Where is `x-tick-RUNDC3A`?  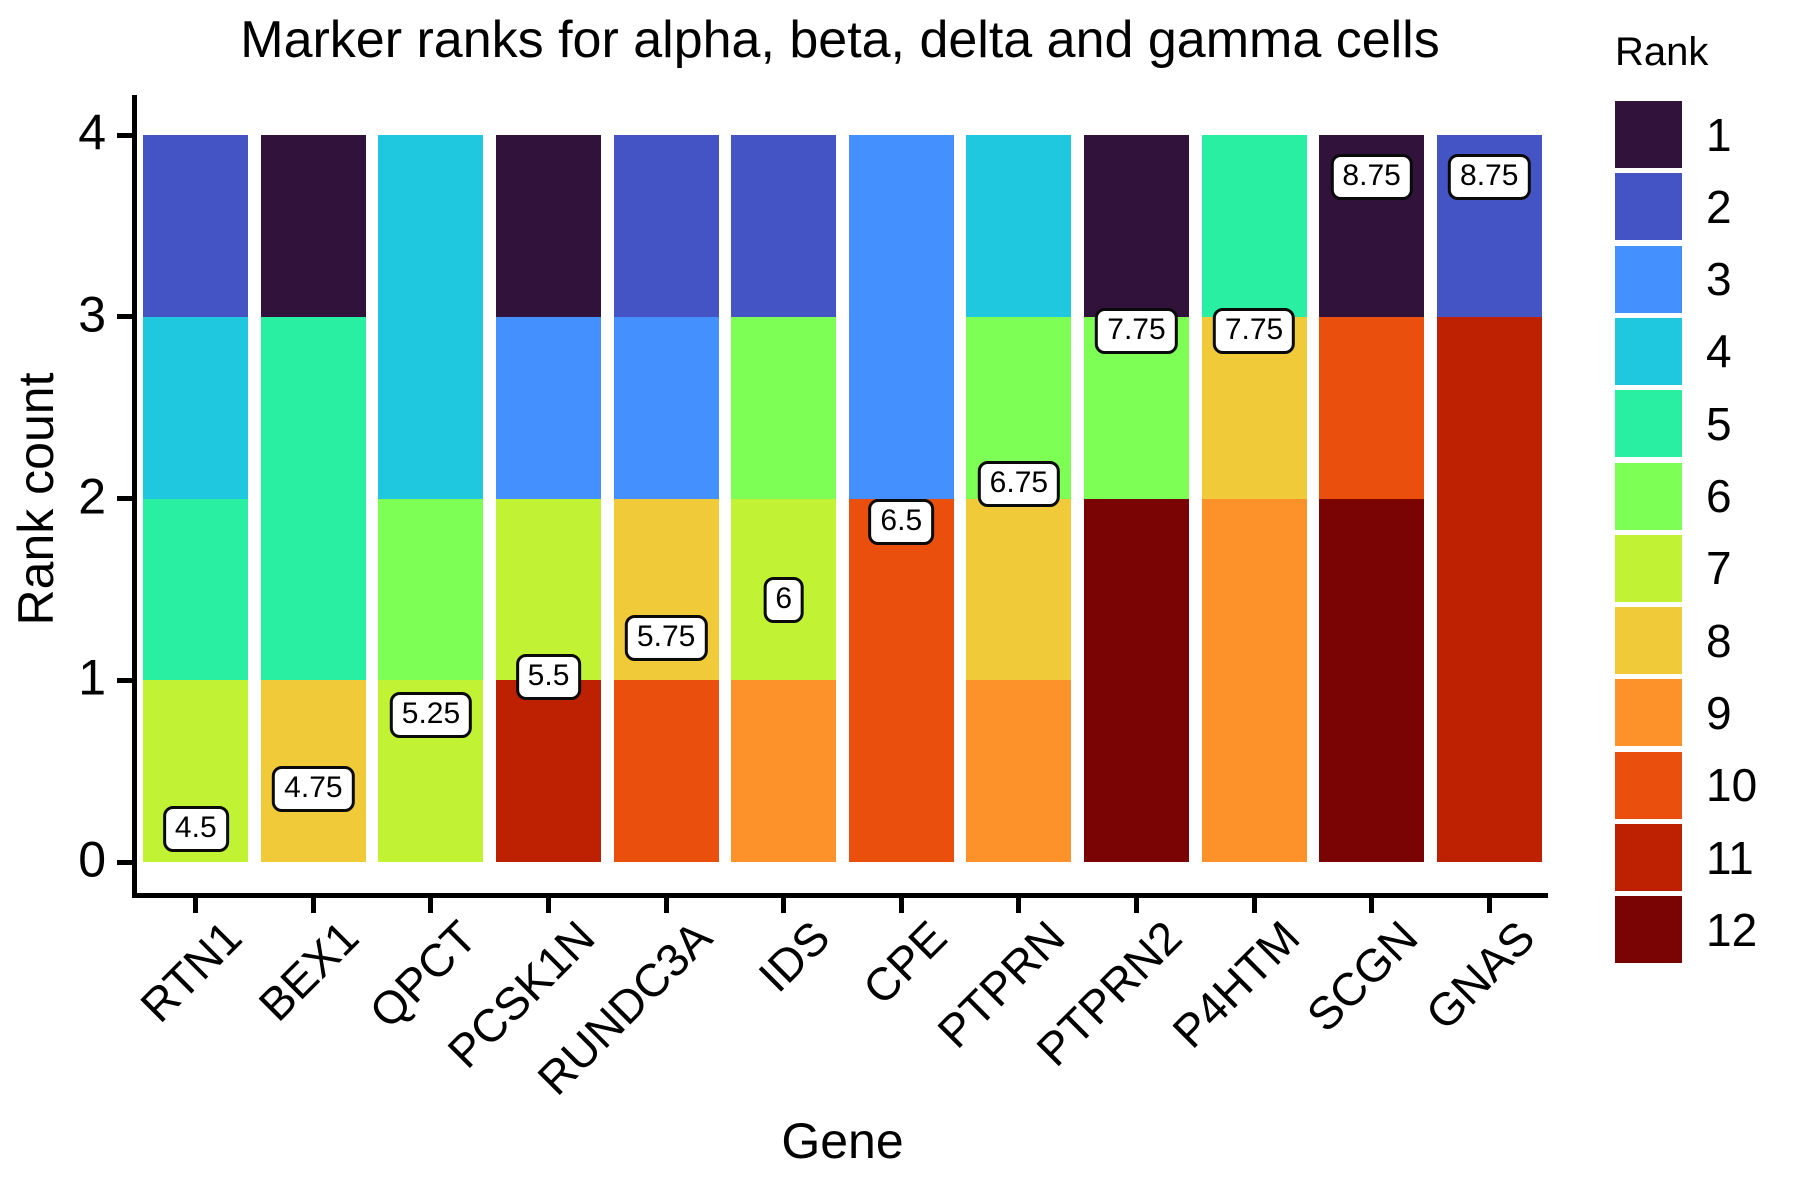
x-tick-RUNDC3A is located at coordinates (666, 905).